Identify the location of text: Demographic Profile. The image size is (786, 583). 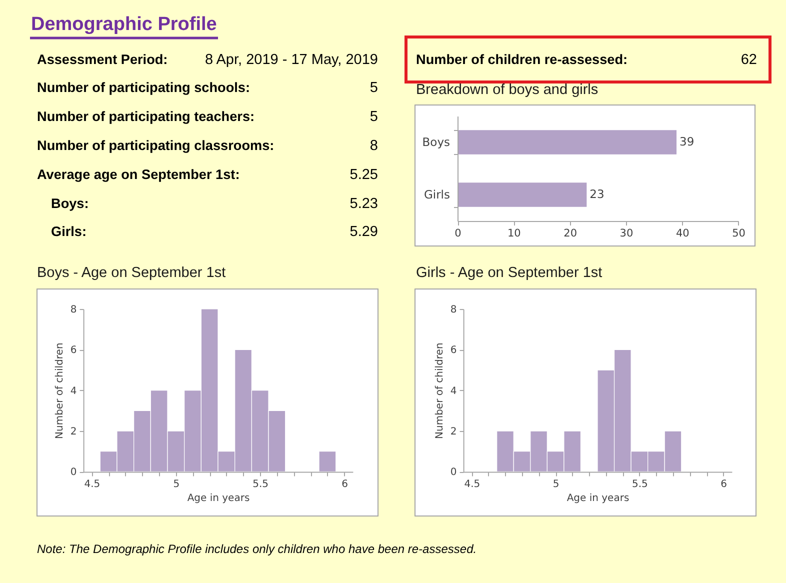
(124, 24).